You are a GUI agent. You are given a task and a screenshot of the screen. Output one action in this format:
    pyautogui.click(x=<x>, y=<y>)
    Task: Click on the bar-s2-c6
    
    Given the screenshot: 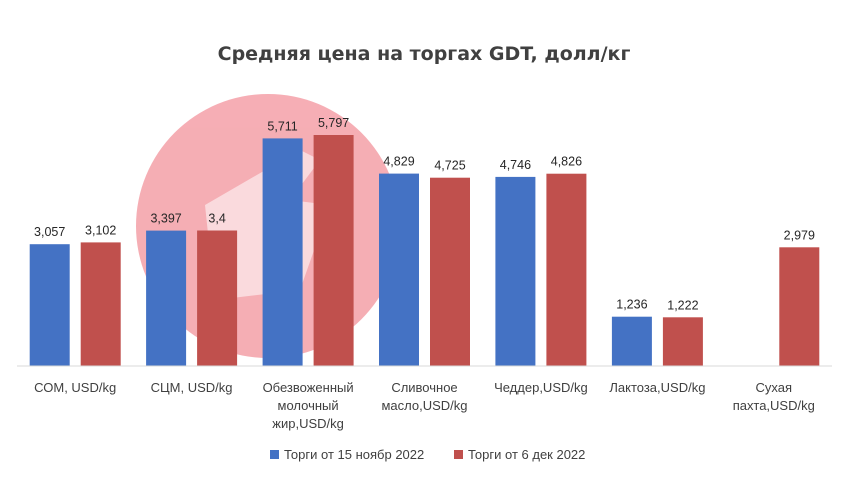 What is the action you would take?
    pyautogui.click(x=682, y=341)
    